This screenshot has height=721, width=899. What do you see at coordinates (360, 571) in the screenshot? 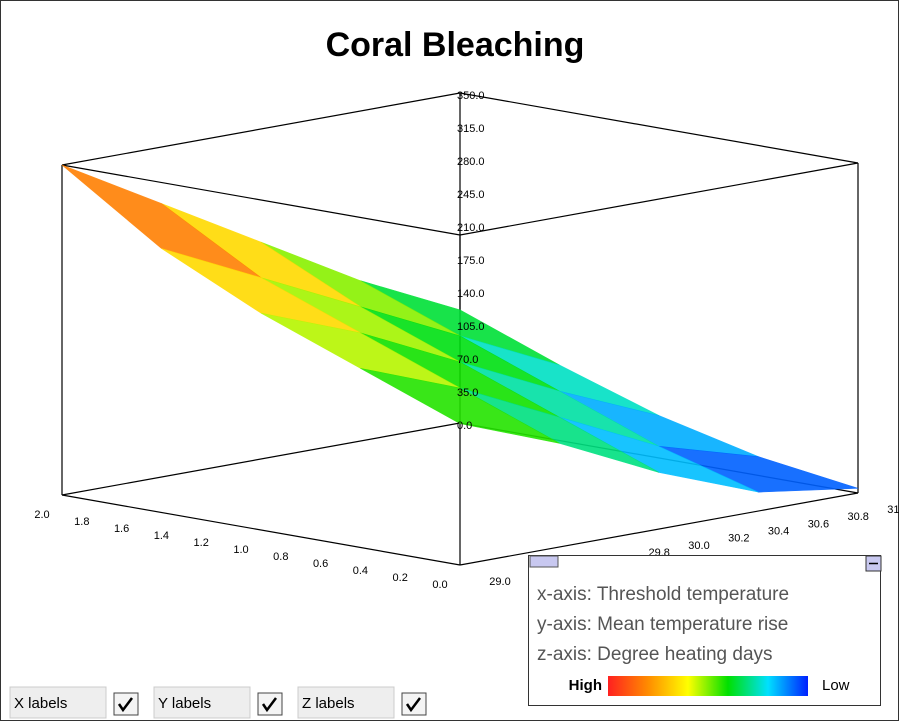
I see `y-tick-label: 0.4` at bounding box center [360, 571].